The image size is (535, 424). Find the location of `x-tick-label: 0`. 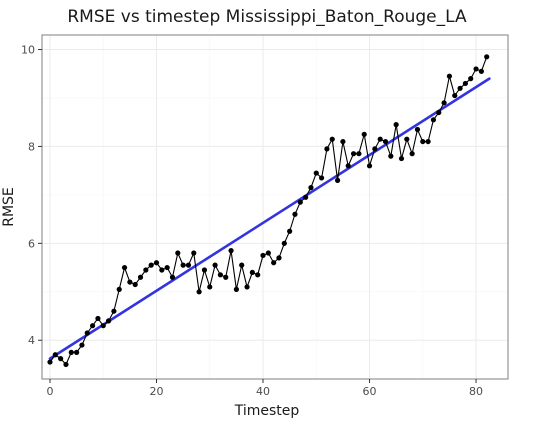

x-tick-label: 0 is located at coordinates (49, 391).